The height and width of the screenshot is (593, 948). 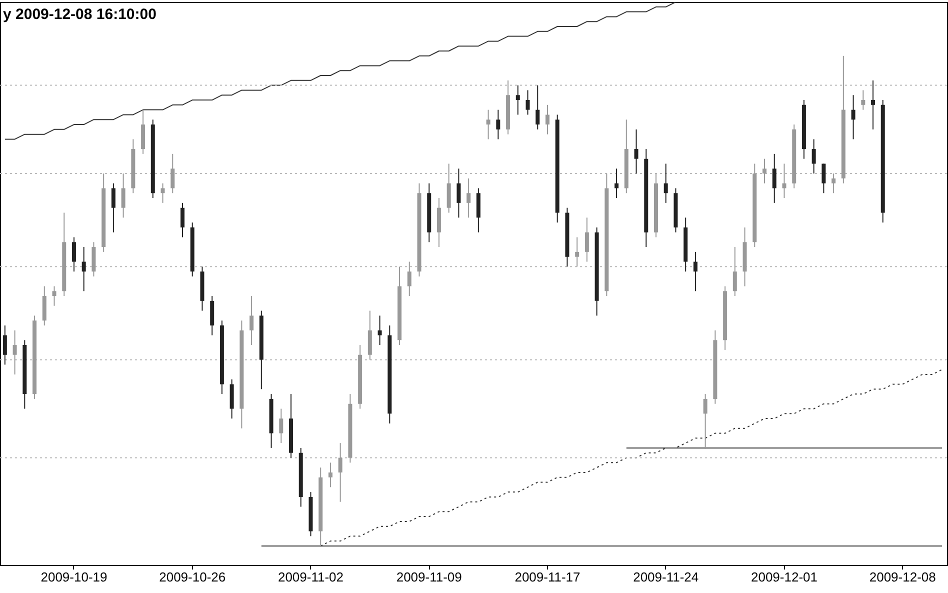 I want to click on x-tick-label: 2009-10-26, so click(x=192, y=577).